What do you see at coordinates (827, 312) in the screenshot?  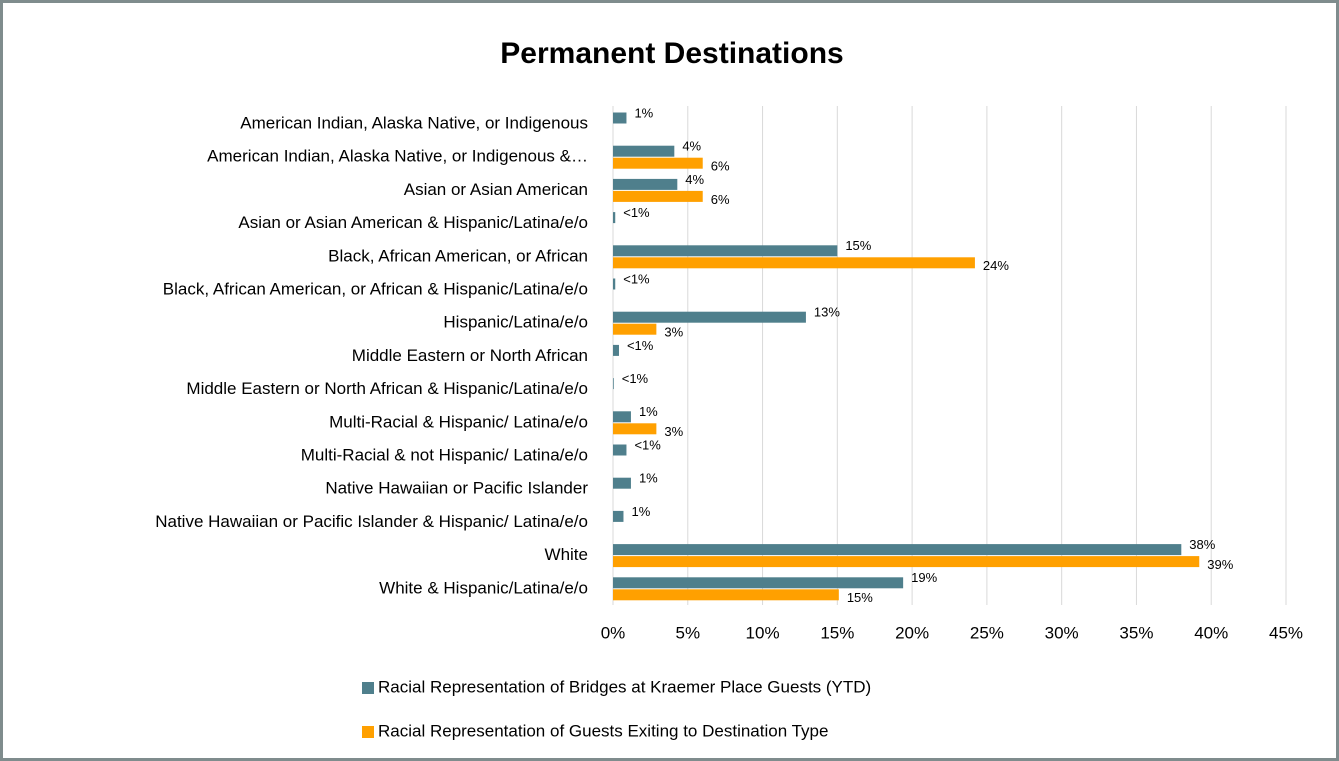 I see `data-label: 13%` at bounding box center [827, 312].